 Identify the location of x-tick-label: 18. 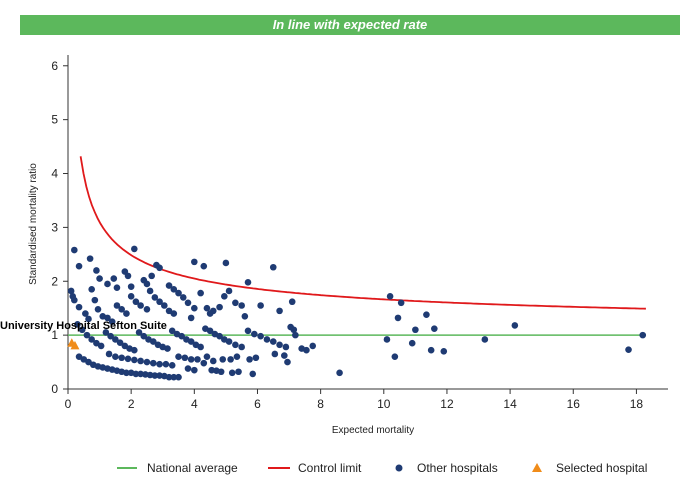
(637, 404).